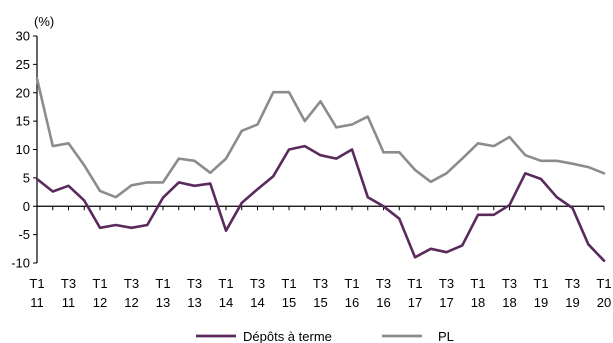 The height and width of the screenshot is (343, 613). What do you see at coordinates (604, 302) in the screenshot?
I see `x-tick-label-year: 20` at bounding box center [604, 302].